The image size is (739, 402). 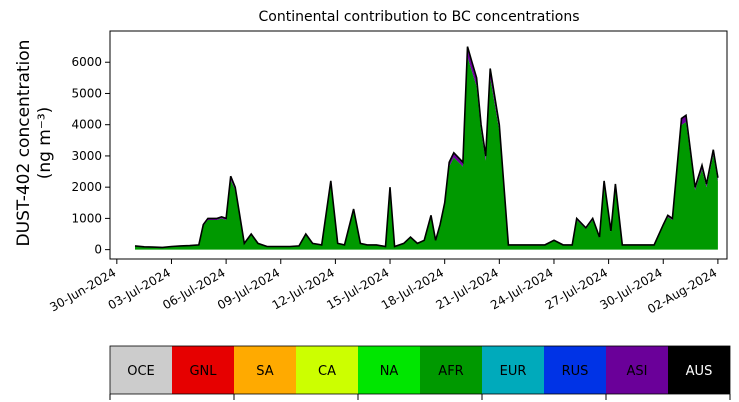 I want to click on legend-label-ca: CA, so click(x=327, y=371).